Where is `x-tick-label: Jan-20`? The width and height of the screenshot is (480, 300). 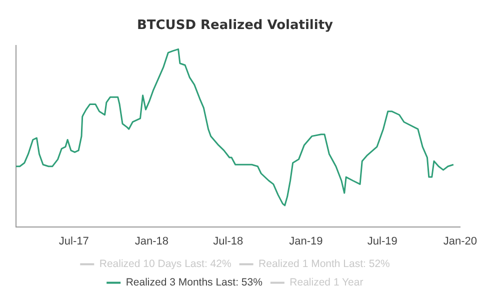
x-tick-label: Jan-20 is located at coordinates (460, 241).